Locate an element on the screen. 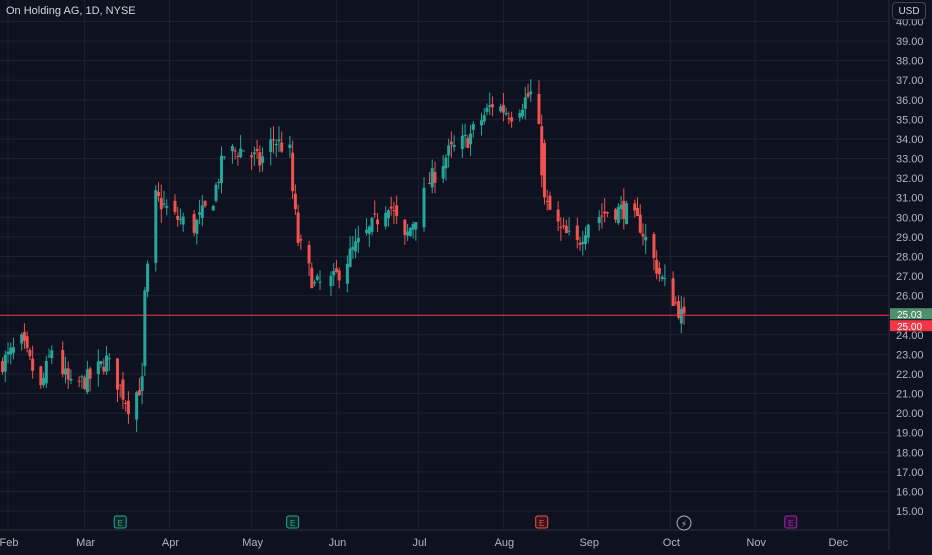  x-tick-label: Apr is located at coordinates (170, 543).